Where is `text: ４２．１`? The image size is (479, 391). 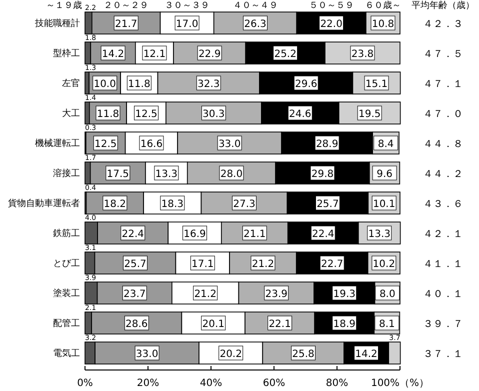 text: ４２．１ is located at coordinates (443, 234).